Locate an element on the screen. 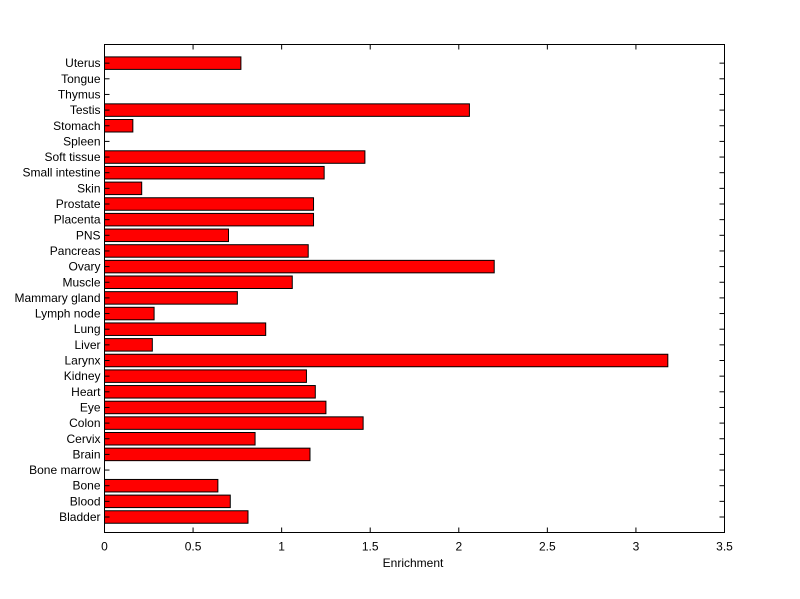  y-tick-label: Cervix is located at coordinates (83, 439).